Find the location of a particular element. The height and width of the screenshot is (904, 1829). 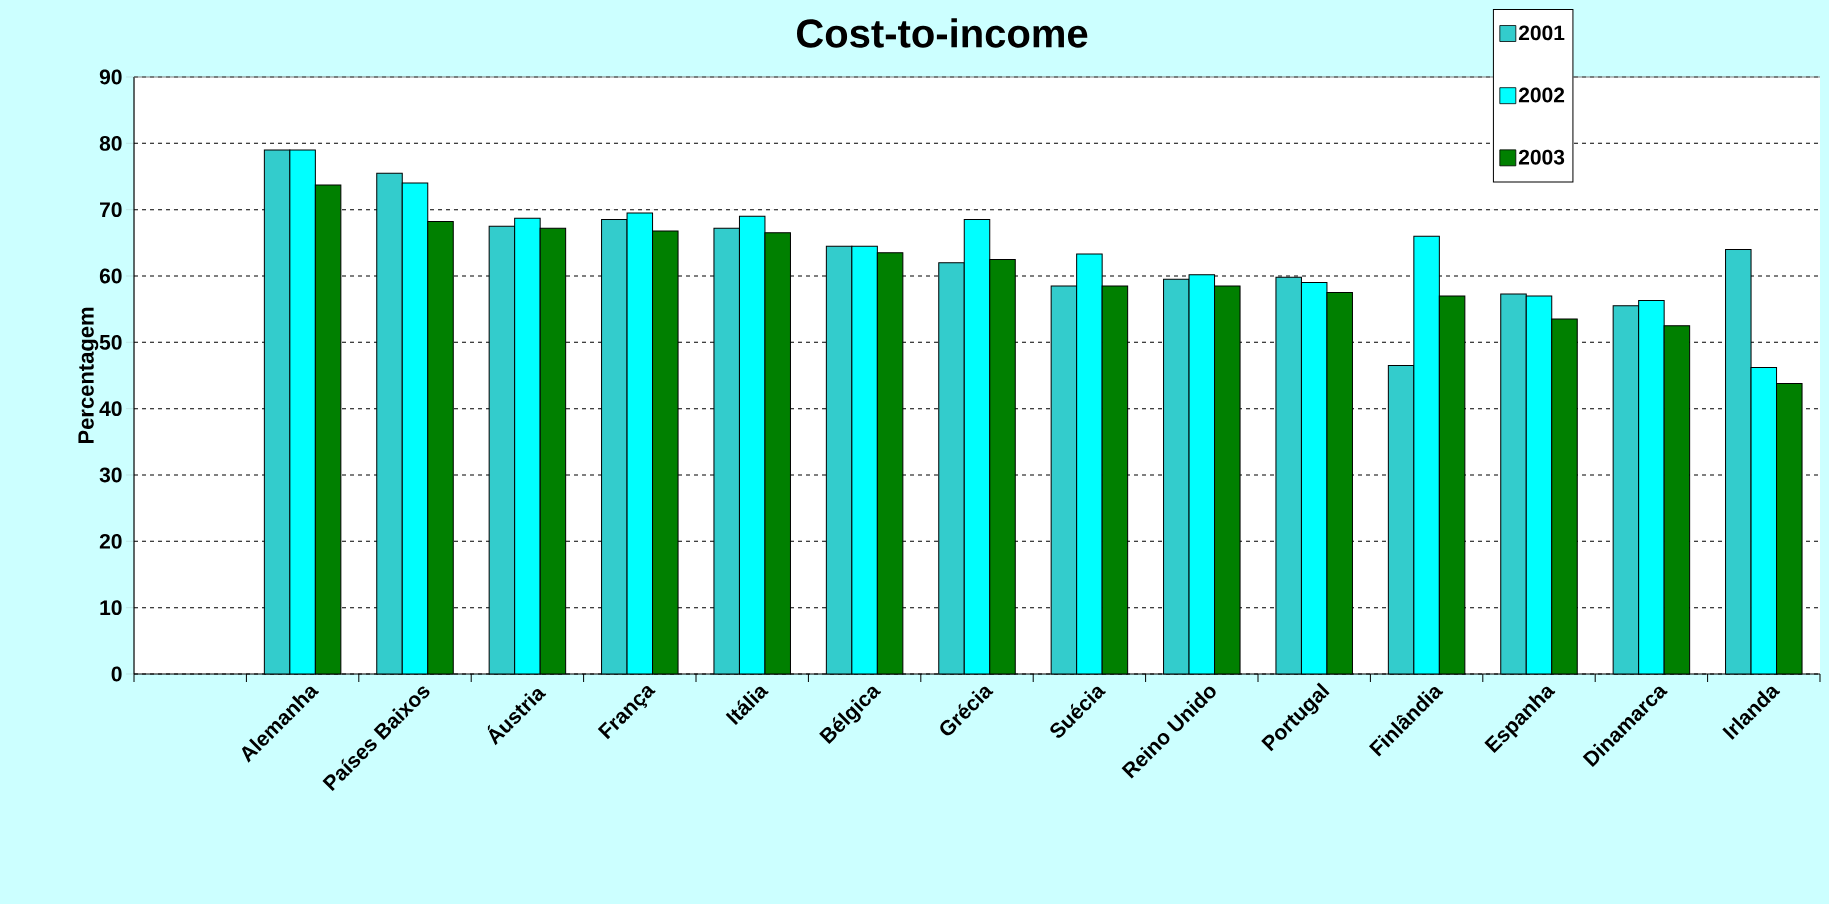

y-tick-label: 90 is located at coordinates (110, 77).